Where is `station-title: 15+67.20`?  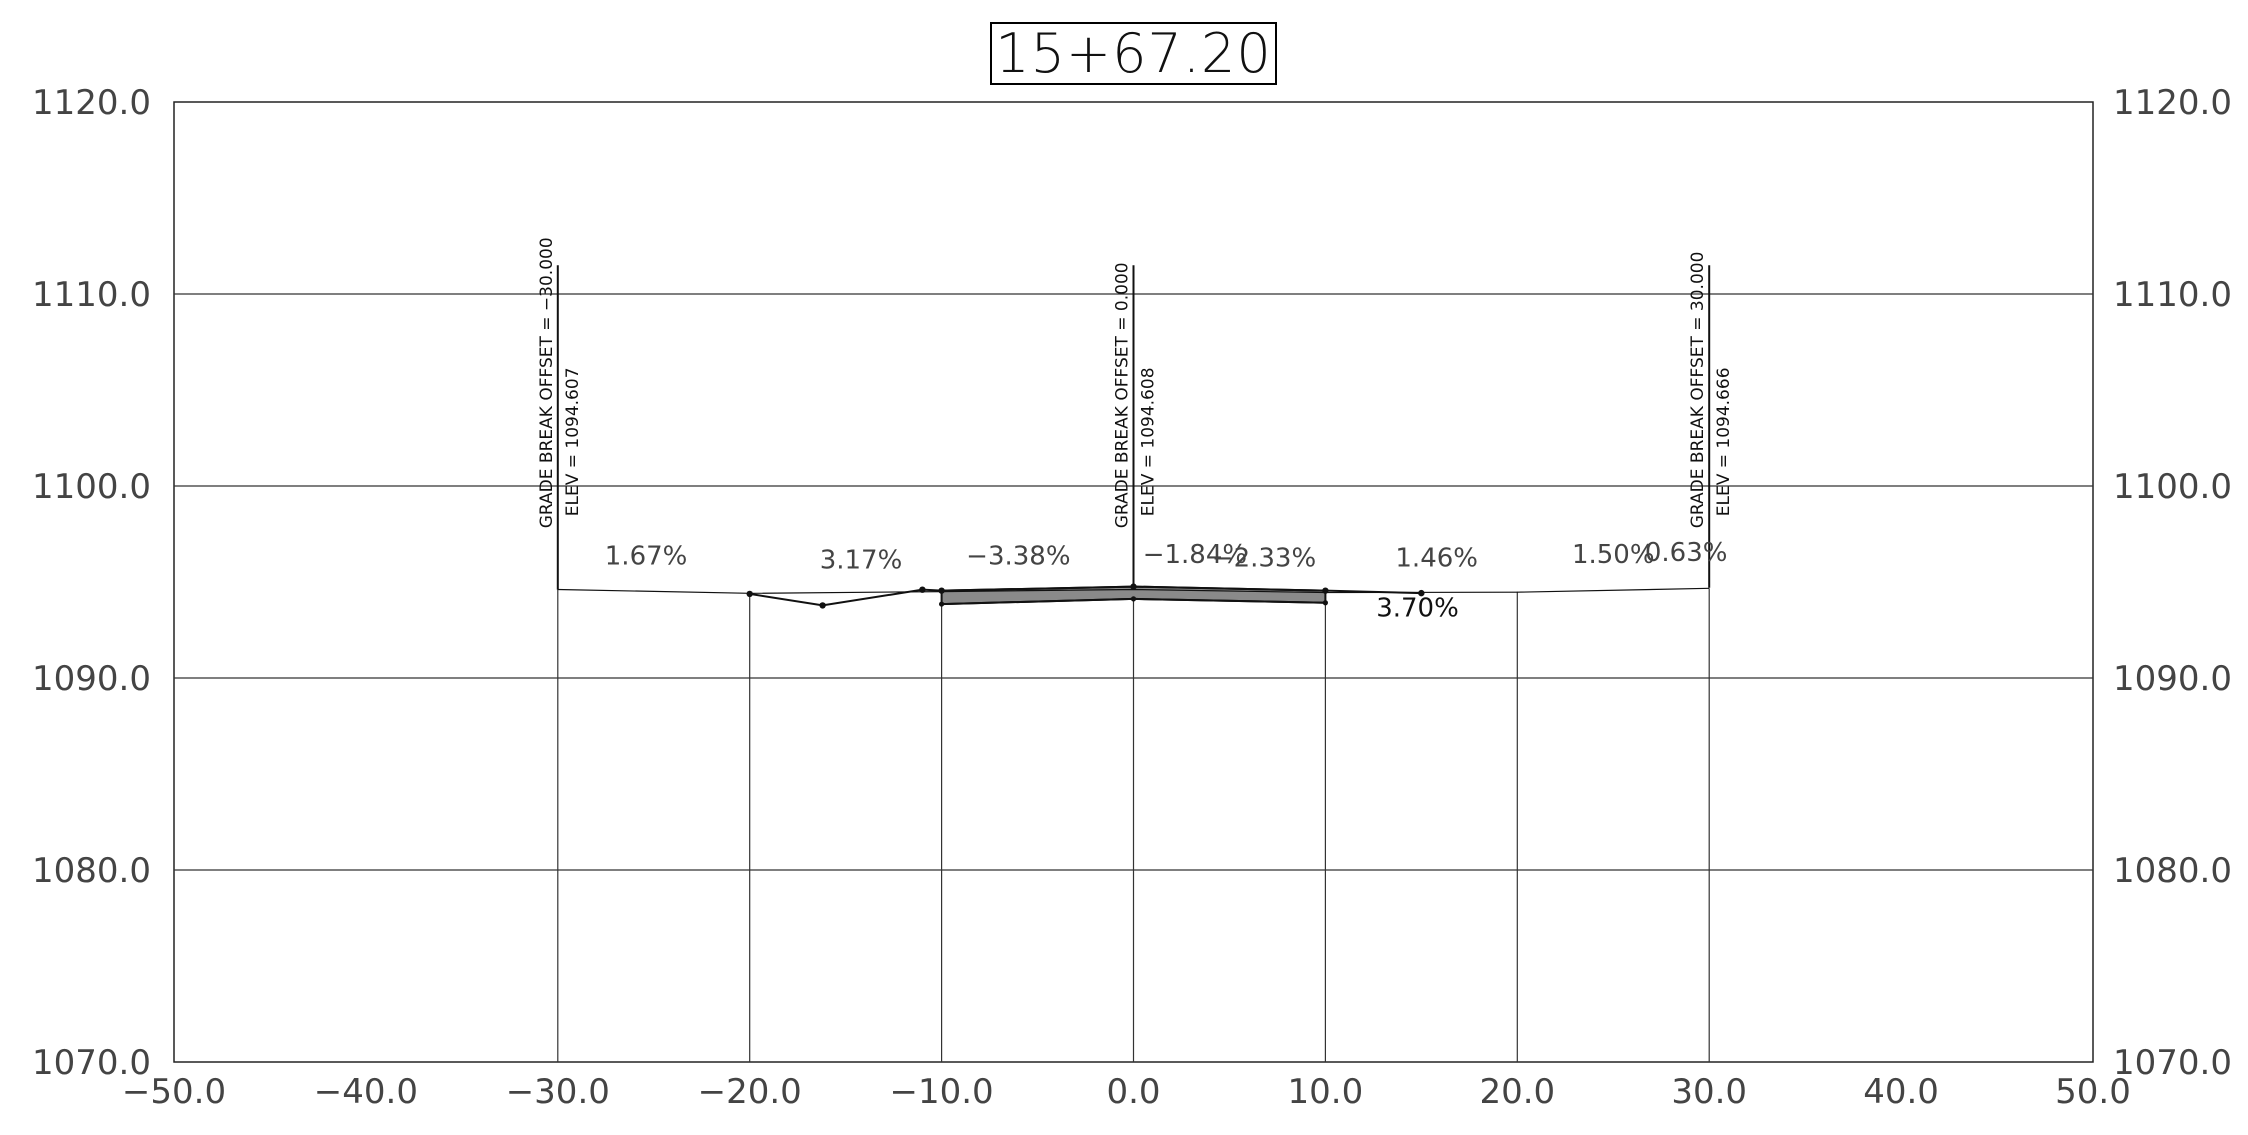 station-title: 15+67.20 is located at coordinates (1133, 53).